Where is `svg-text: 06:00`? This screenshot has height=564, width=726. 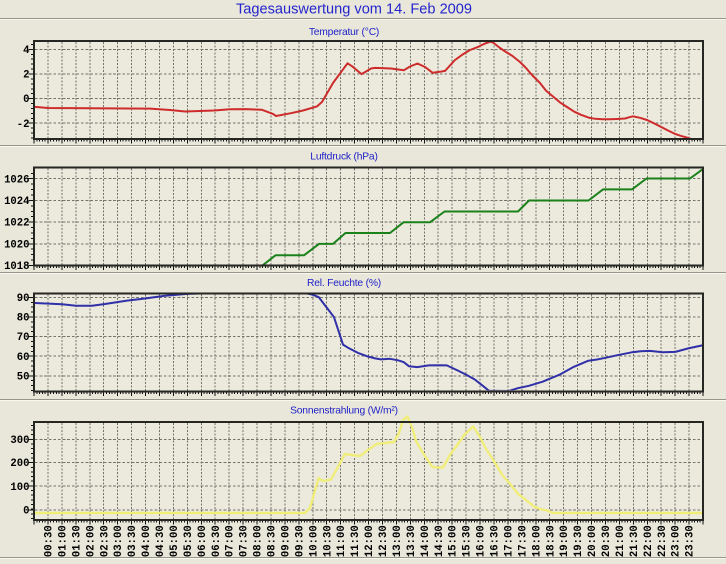
svg-text: 06:00 is located at coordinates (203, 541).